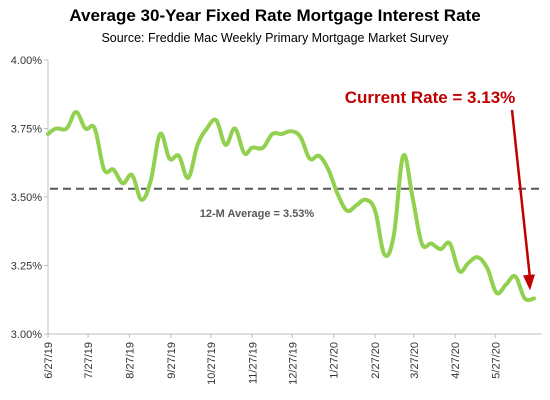 This screenshot has width=550, height=400. I want to click on x-tick-label: 12/27/19, so click(293, 363).